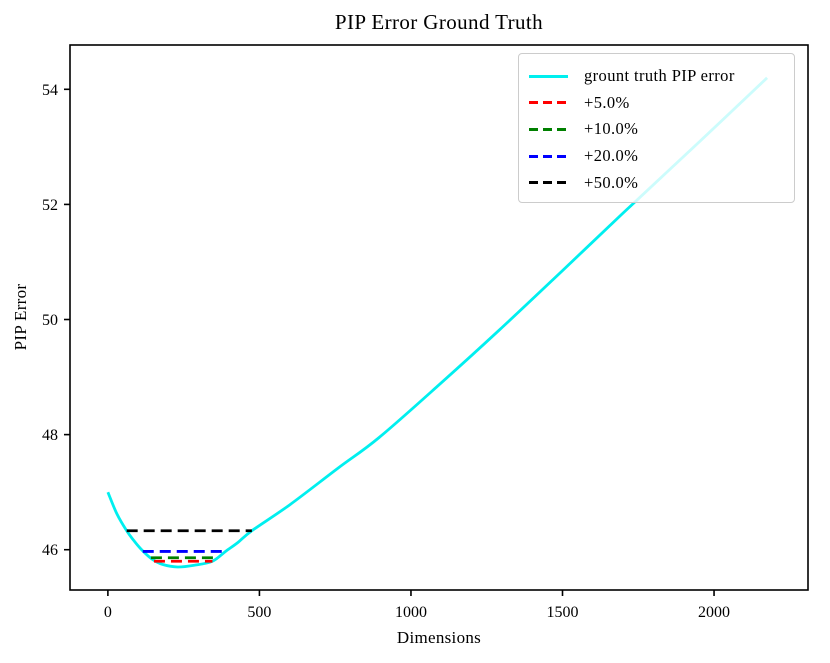 The image size is (830, 663). What do you see at coordinates (50, 320) in the screenshot?
I see `y-tick-label: 50` at bounding box center [50, 320].